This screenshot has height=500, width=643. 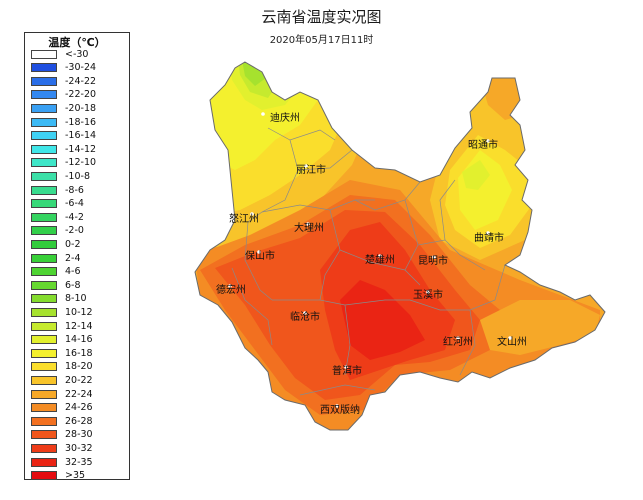 What do you see at coordinates (77, 42) in the screenshot?
I see `legend-title: 温度（℃）` at bounding box center [77, 42].